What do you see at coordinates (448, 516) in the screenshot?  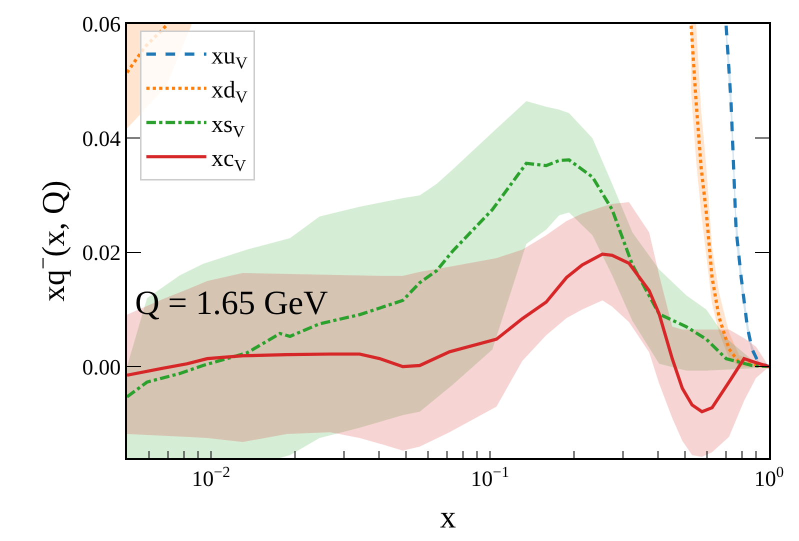 I see `x-axis-title: x` at bounding box center [448, 516].